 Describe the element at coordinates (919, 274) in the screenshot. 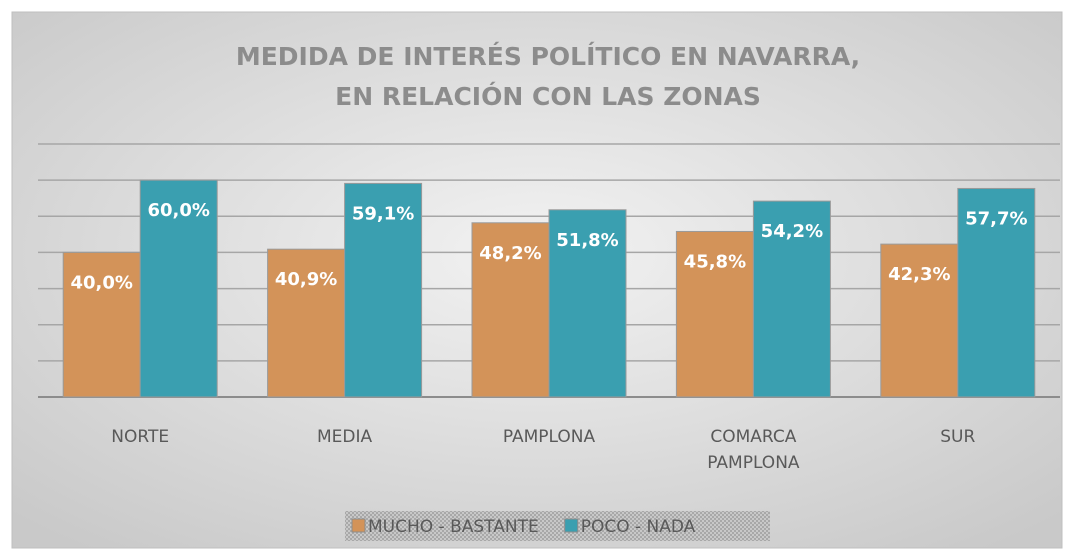

I see `data-label: 42,3%` at that location.